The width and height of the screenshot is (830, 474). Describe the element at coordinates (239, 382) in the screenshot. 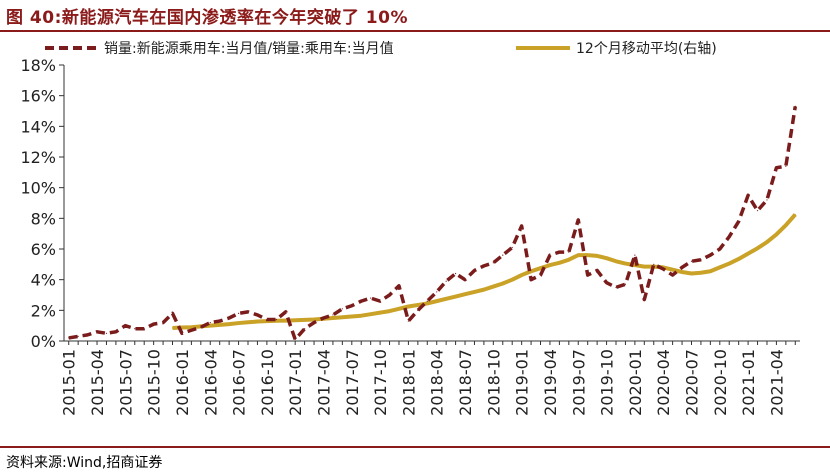

I see `x-tick-label: 2016-07` at that location.